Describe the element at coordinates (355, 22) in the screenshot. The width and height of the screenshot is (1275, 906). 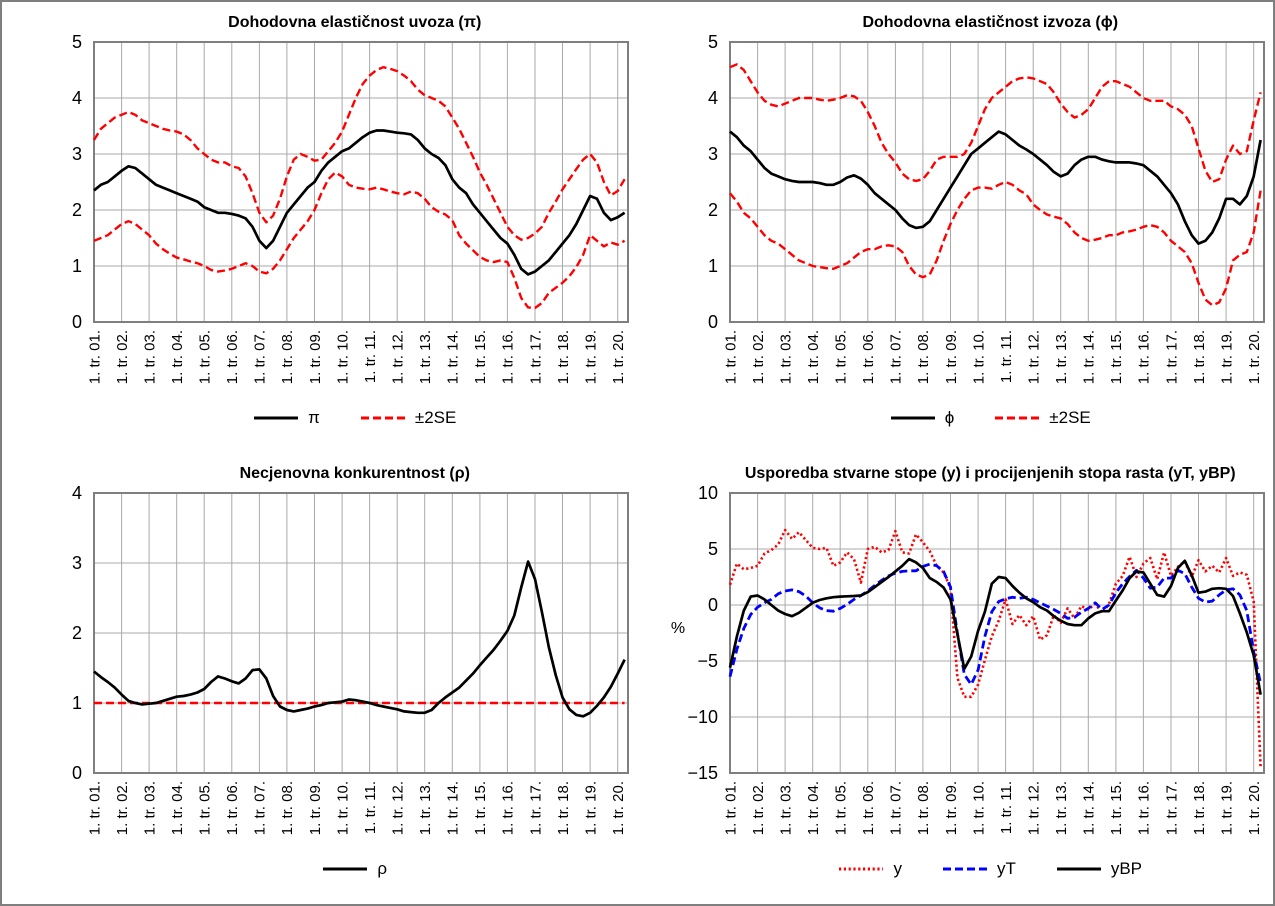
I see `chart-title-import-elasticity: Dohodovna elastičnost uvoza (π)` at that location.